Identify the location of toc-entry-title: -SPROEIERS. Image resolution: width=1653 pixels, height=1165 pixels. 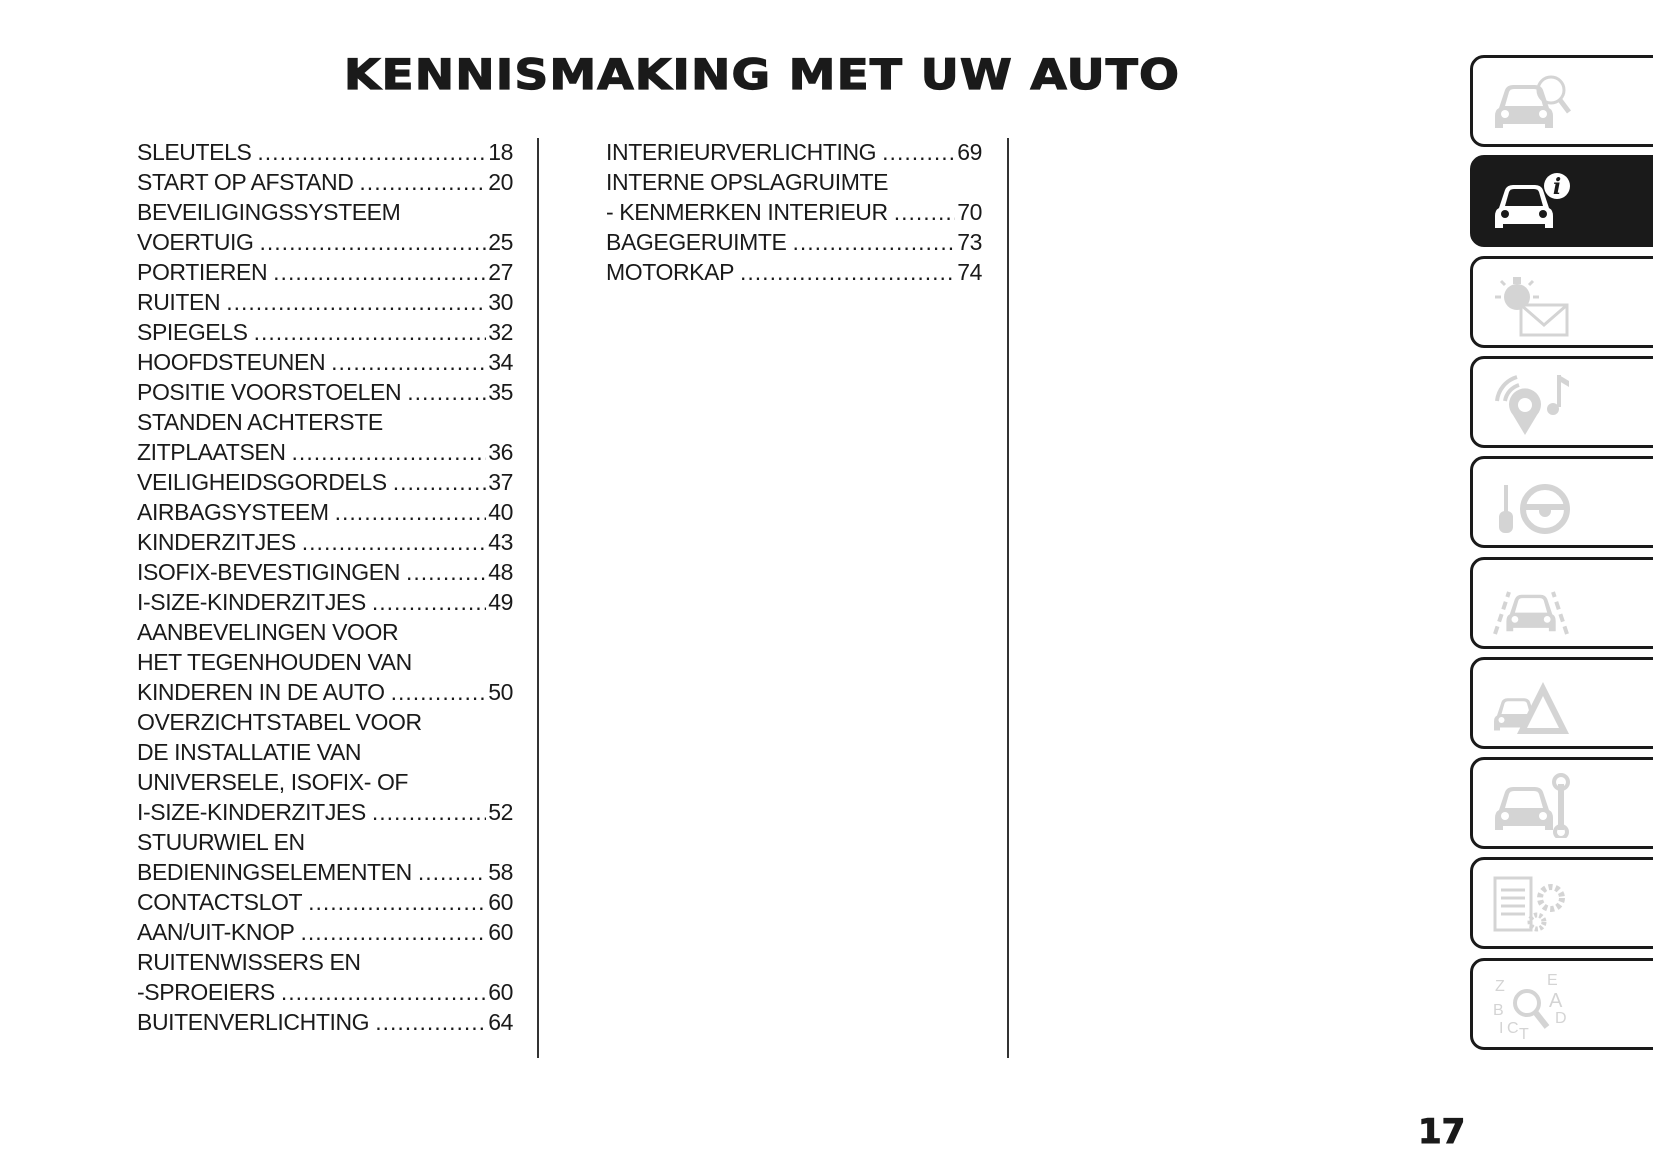
(206, 992).